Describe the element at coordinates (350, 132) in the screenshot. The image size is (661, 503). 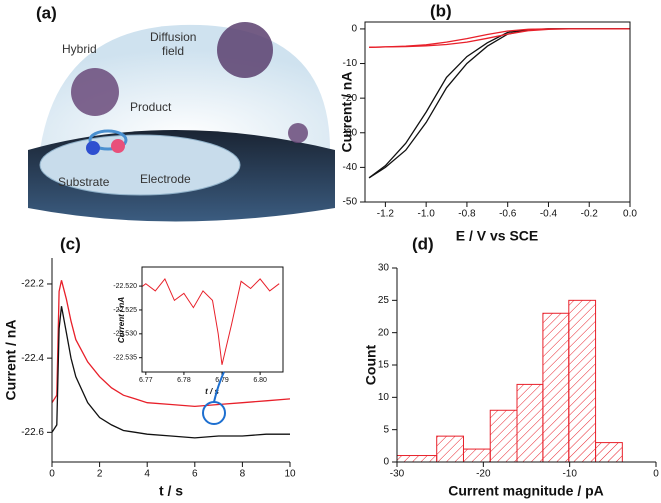
I see `y-tick-label: -30` at that location.